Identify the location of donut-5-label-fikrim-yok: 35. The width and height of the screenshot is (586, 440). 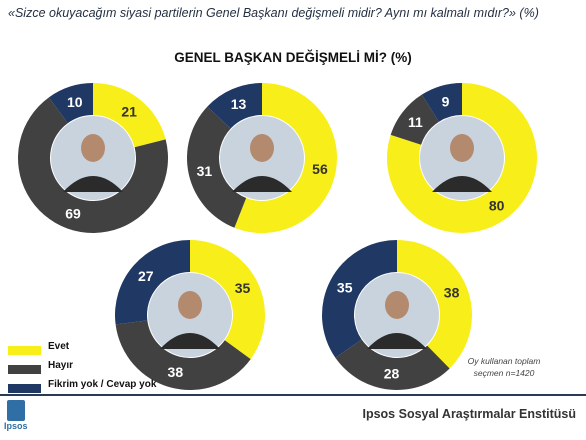
(345, 288).